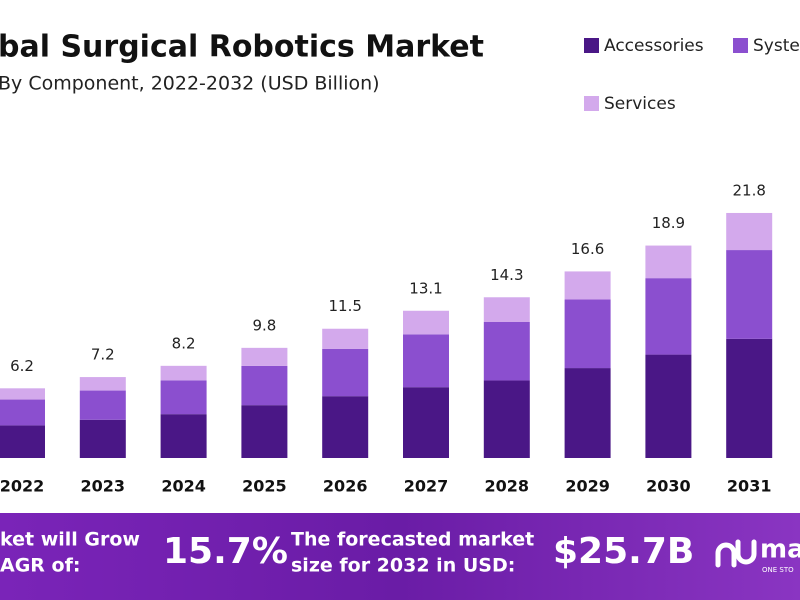 The width and height of the screenshot is (800, 600). I want to click on x-tick-label: 2023, so click(103, 486).